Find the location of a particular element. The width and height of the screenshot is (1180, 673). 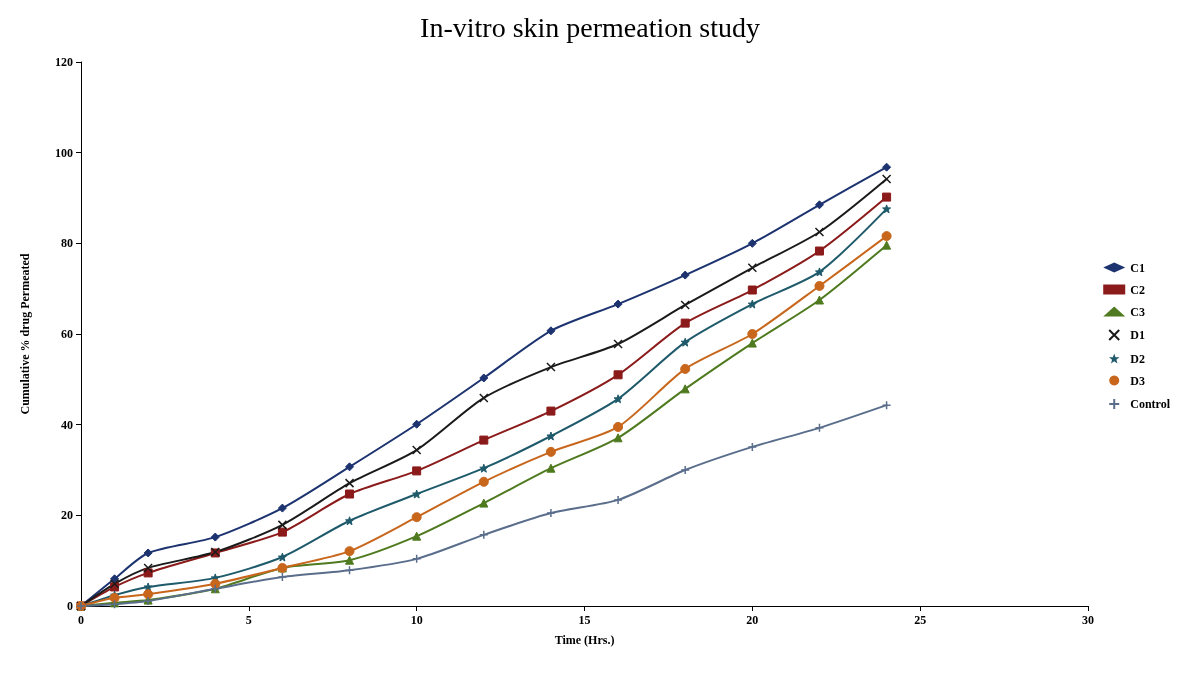

legend-label: C2 is located at coordinates (1137, 289).